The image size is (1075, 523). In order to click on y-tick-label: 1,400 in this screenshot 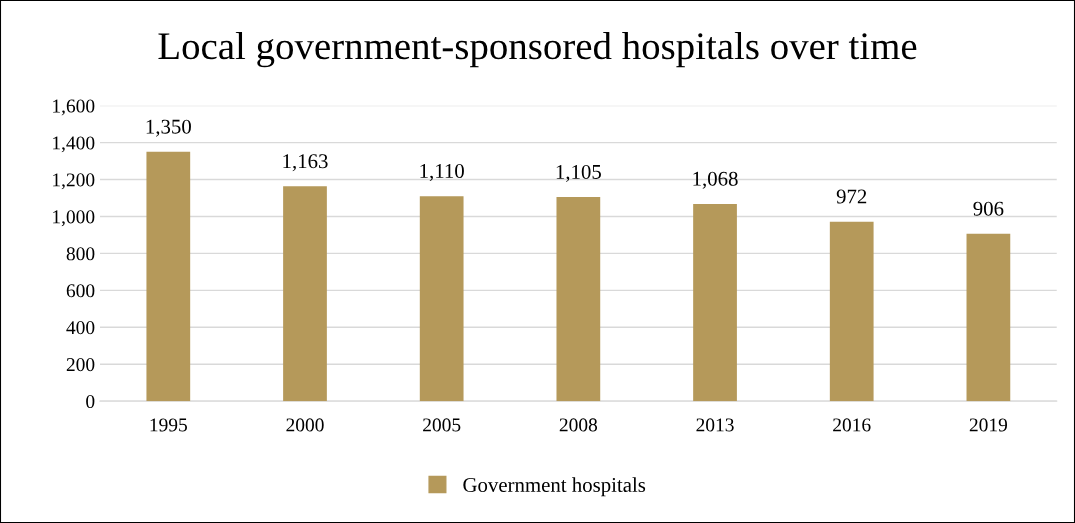, I will do `click(74, 144)`.